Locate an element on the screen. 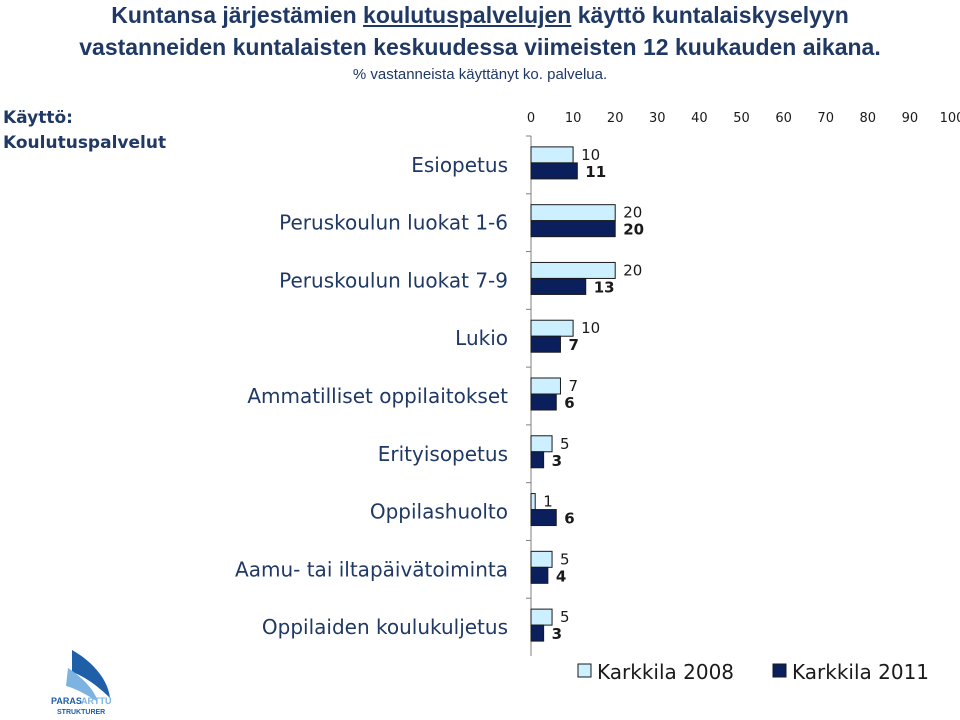  side-label-line1: Käyttö: is located at coordinates (38, 118).